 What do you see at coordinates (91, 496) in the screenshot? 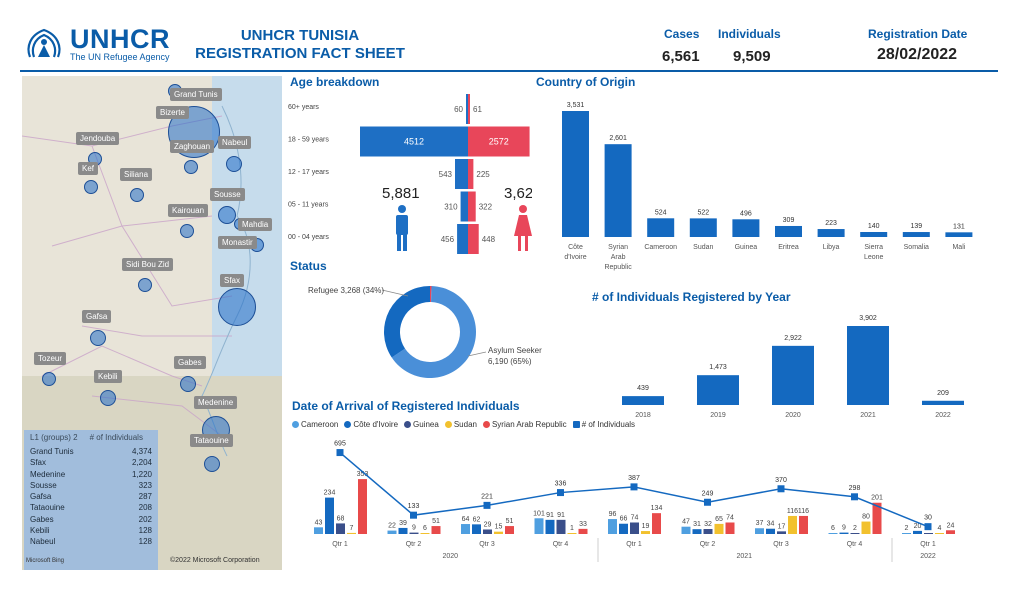
I see `map-table-row: Gafsa 287` at bounding box center [91, 496].